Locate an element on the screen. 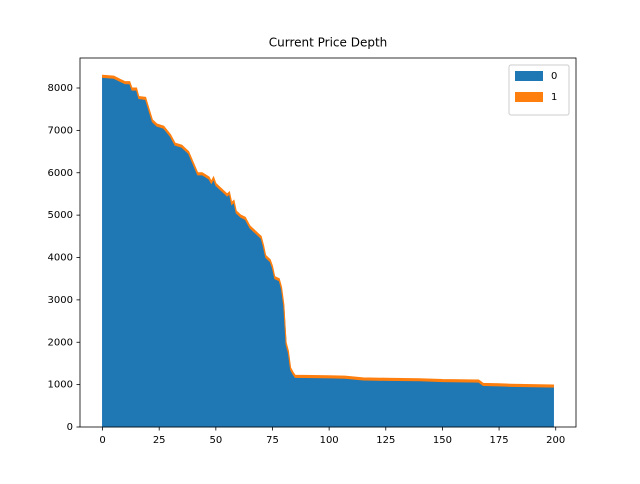 The image size is (640, 484). y-tick-label: 0 is located at coordinates (70, 427).